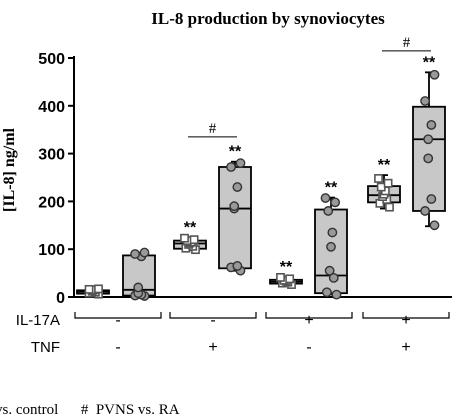 The width and height of the screenshot is (457, 420). I want to click on y-tick-label: 500, so click(51, 59).